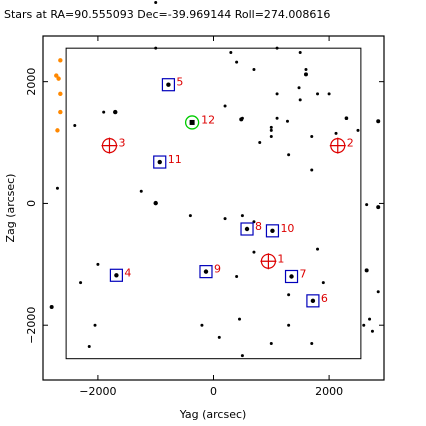 The height and width of the screenshot is (426, 426). I want to click on x-axis-label: Yag (arcsec), so click(213, 414).